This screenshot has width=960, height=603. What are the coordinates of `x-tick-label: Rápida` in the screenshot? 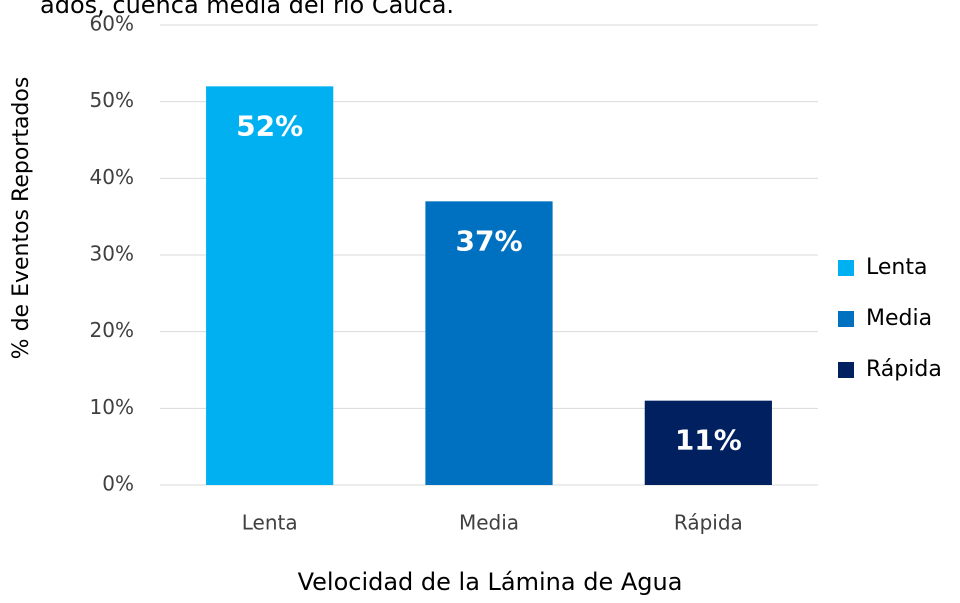 It's located at (708, 523).